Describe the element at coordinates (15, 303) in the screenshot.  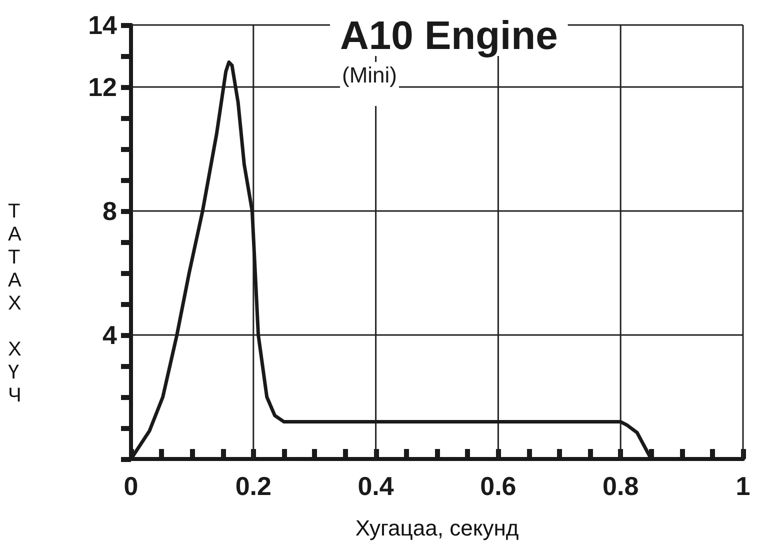
I see `text: ТАТАХ ХҮЧ` at that location.